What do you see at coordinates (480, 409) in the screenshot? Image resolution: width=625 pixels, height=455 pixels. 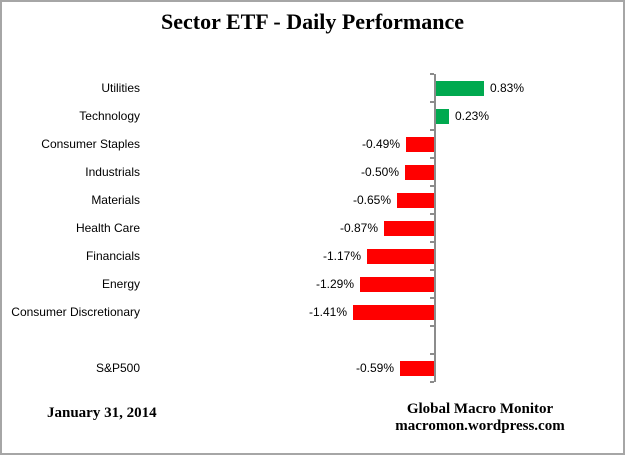 I see `footer-credit-line1: Global Macro Monitor` at bounding box center [480, 409].